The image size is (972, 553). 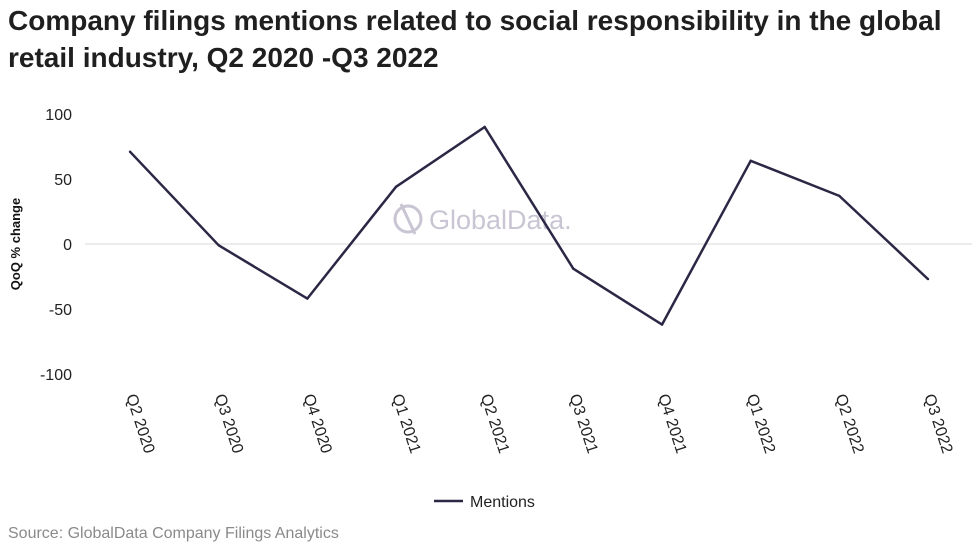 I want to click on watermark: GlobalData., so click(x=482, y=219).